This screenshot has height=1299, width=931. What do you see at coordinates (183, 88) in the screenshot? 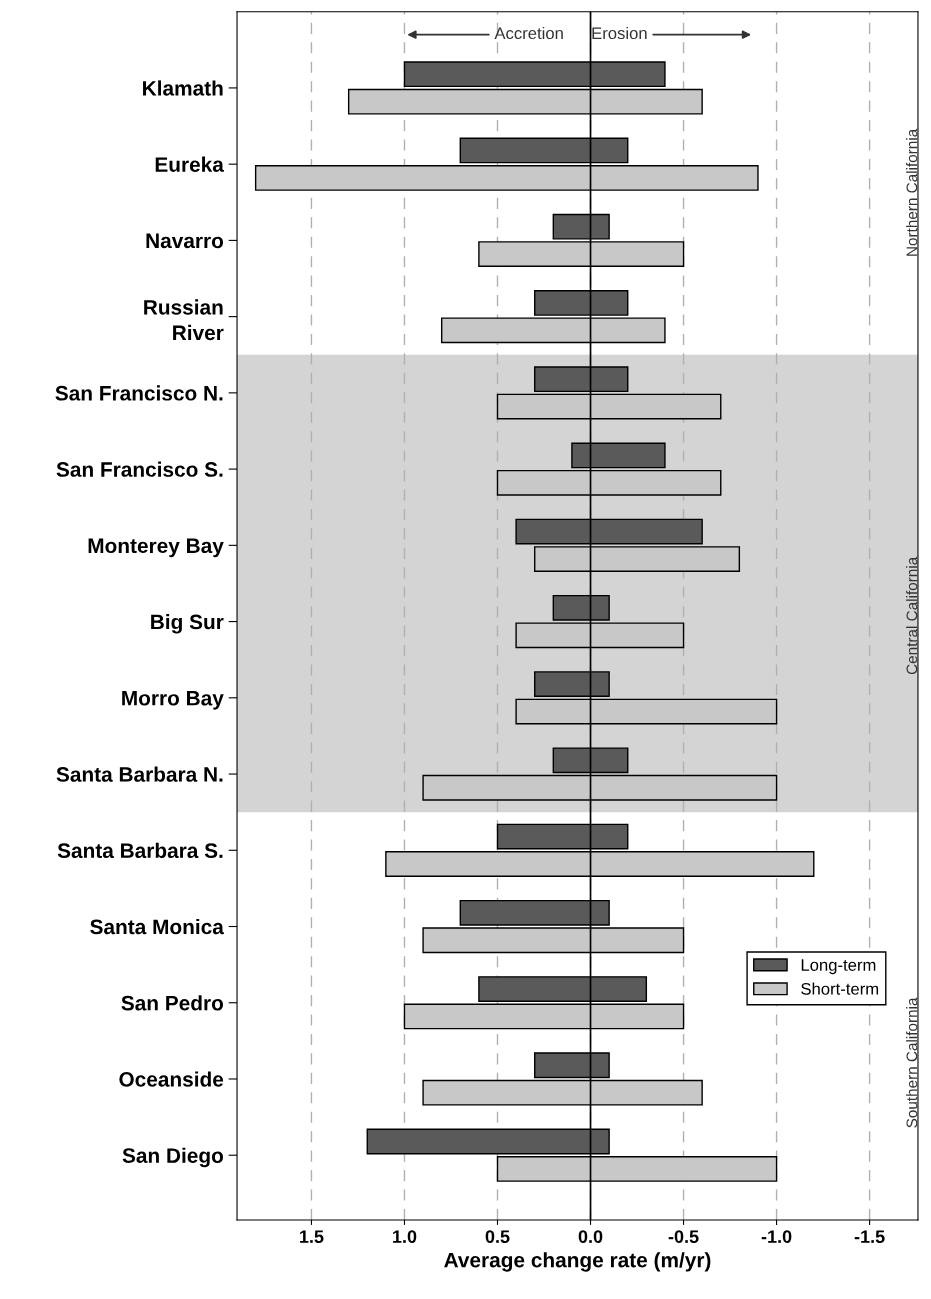
I see `y-tick-label: Klamath` at bounding box center [183, 88].